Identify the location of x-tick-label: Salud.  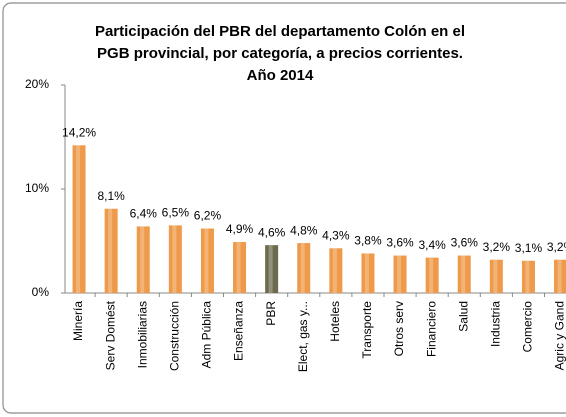
(463, 316).